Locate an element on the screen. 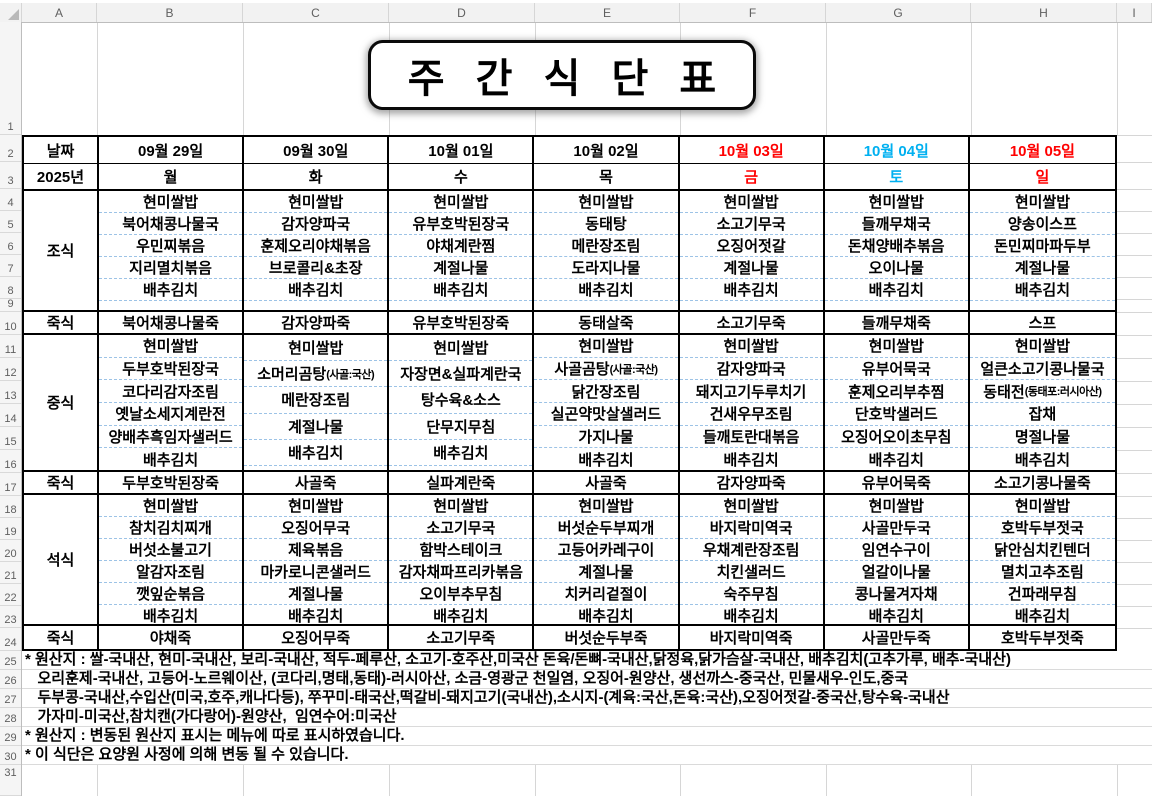  cell-breakfast: 현미쌀밥 들깨무채국 돈채양배추볶음 오이나물 배추김치 is located at coordinates (897, 251).